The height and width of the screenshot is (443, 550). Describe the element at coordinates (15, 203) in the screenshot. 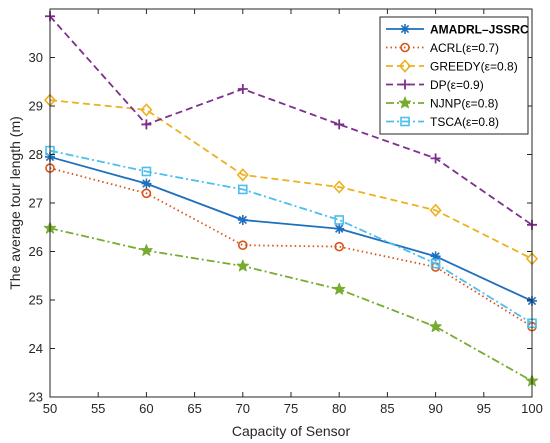

I see `y-axis-label: The average tour length (m)` at that location.